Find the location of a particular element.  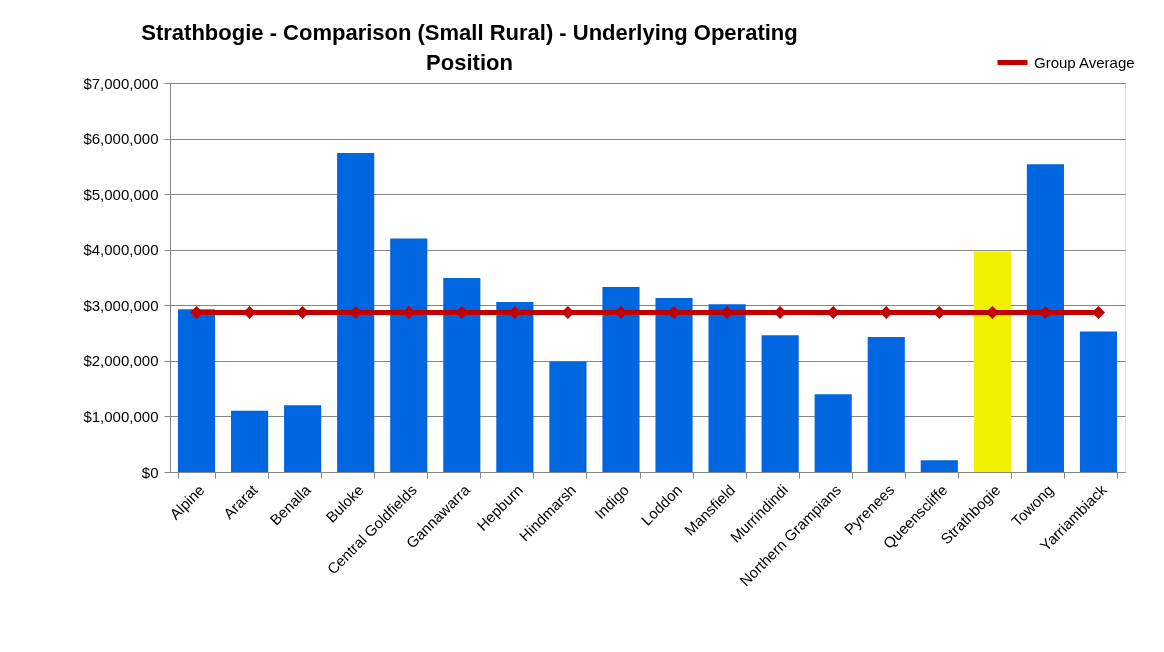

y-tick-label: $5,000,000 is located at coordinates (121, 194).